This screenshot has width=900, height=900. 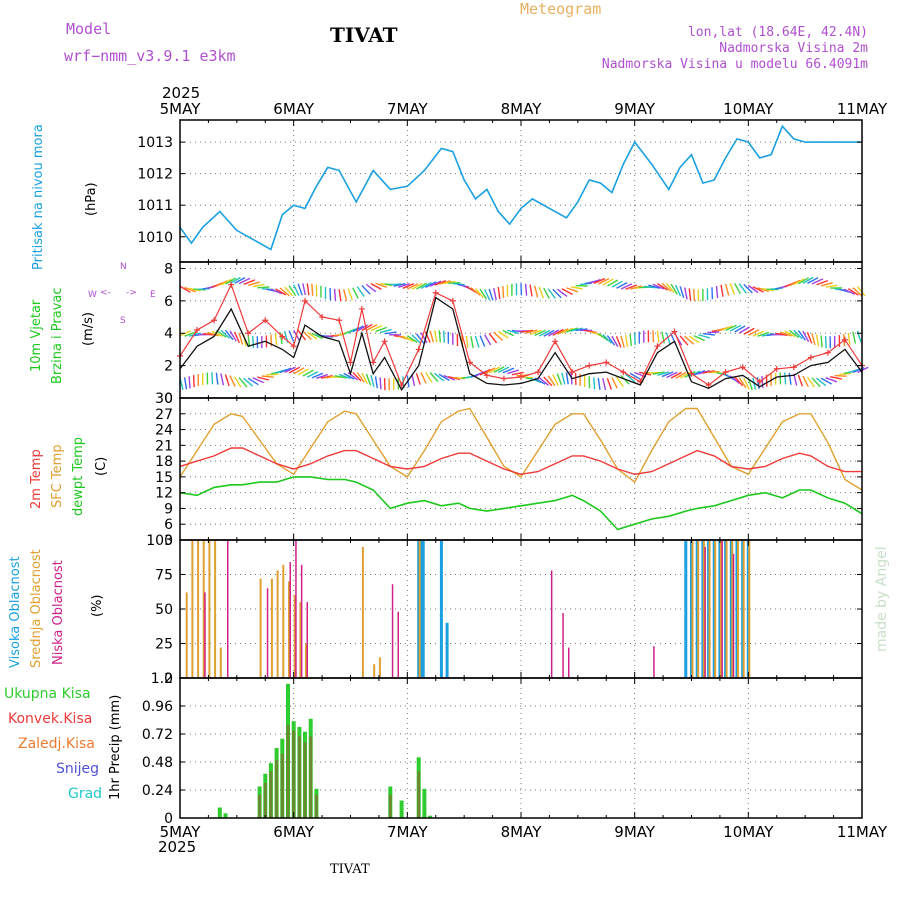 What do you see at coordinates (521, 503) in the screenshot?
I see `dewpt-line` at bounding box center [521, 503].